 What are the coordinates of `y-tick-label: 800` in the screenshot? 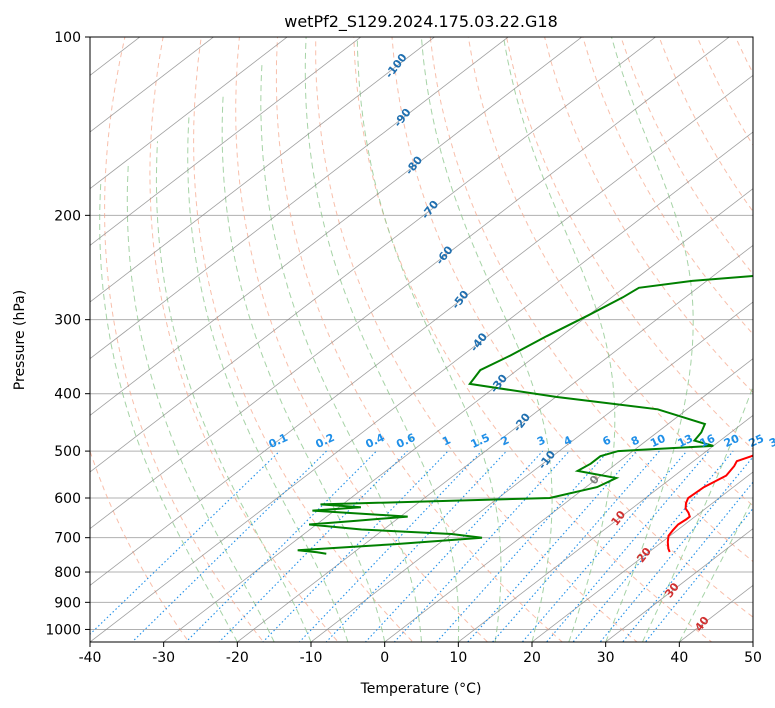 It's located at (67, 573).